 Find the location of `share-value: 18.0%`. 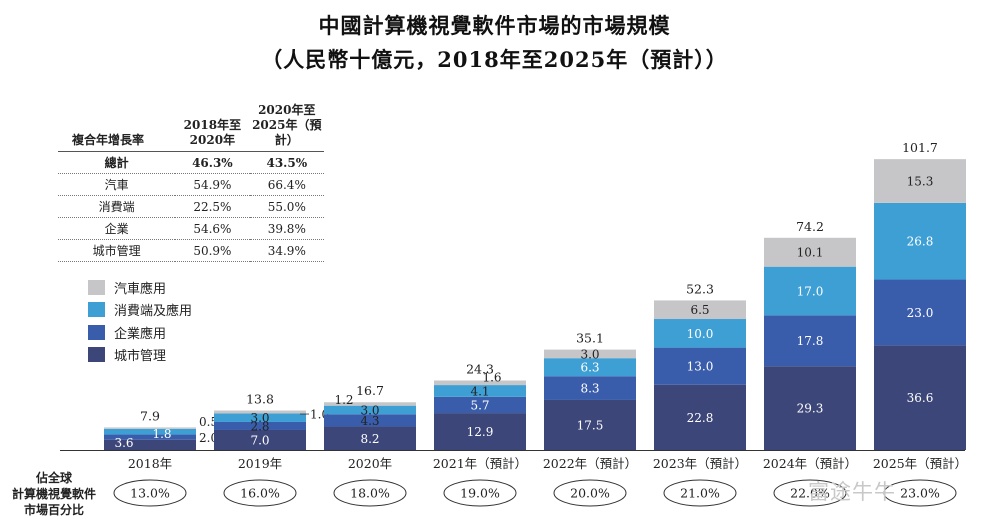

share-value: 18.0% is located at coordinates (370, 493).